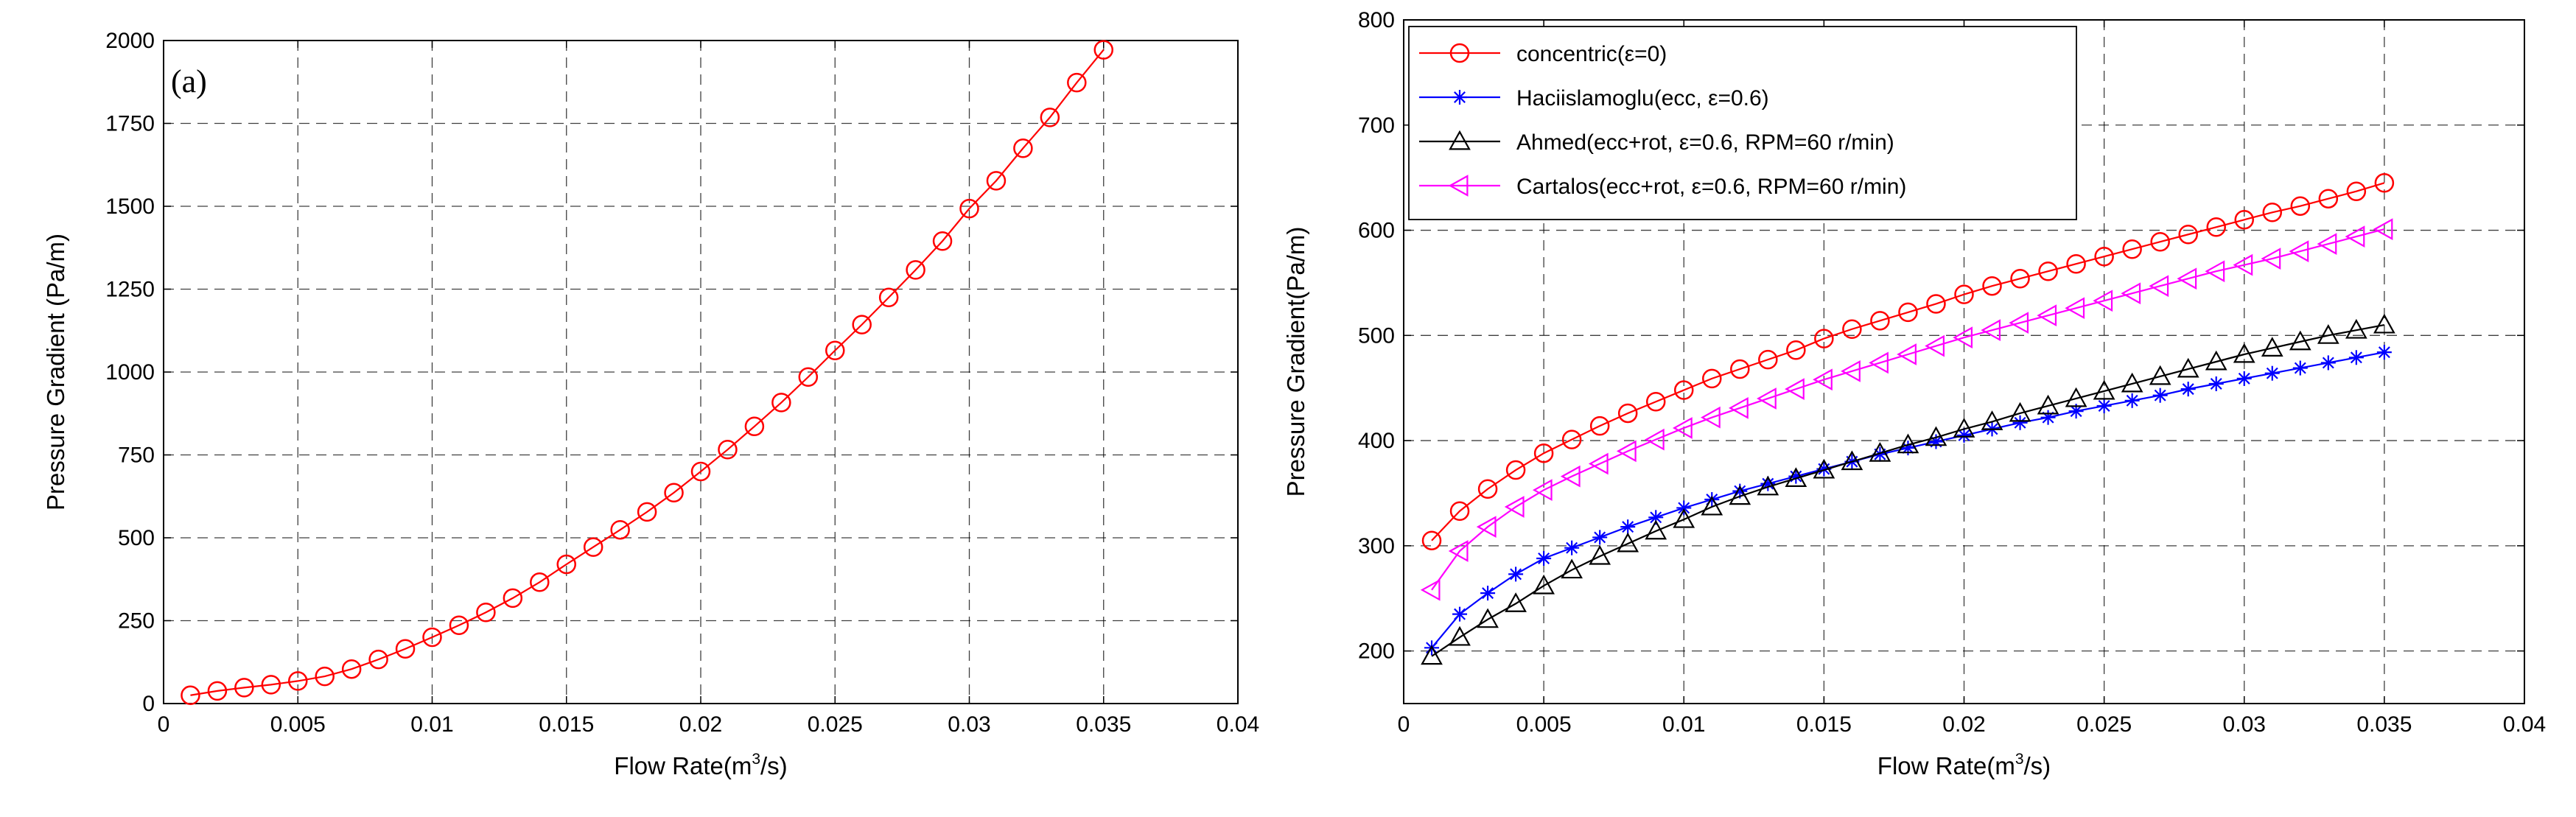  Describe the element at coordinates (164, 724) in the screenshot. I see `chart1-x-tick-label: 0` at that location.